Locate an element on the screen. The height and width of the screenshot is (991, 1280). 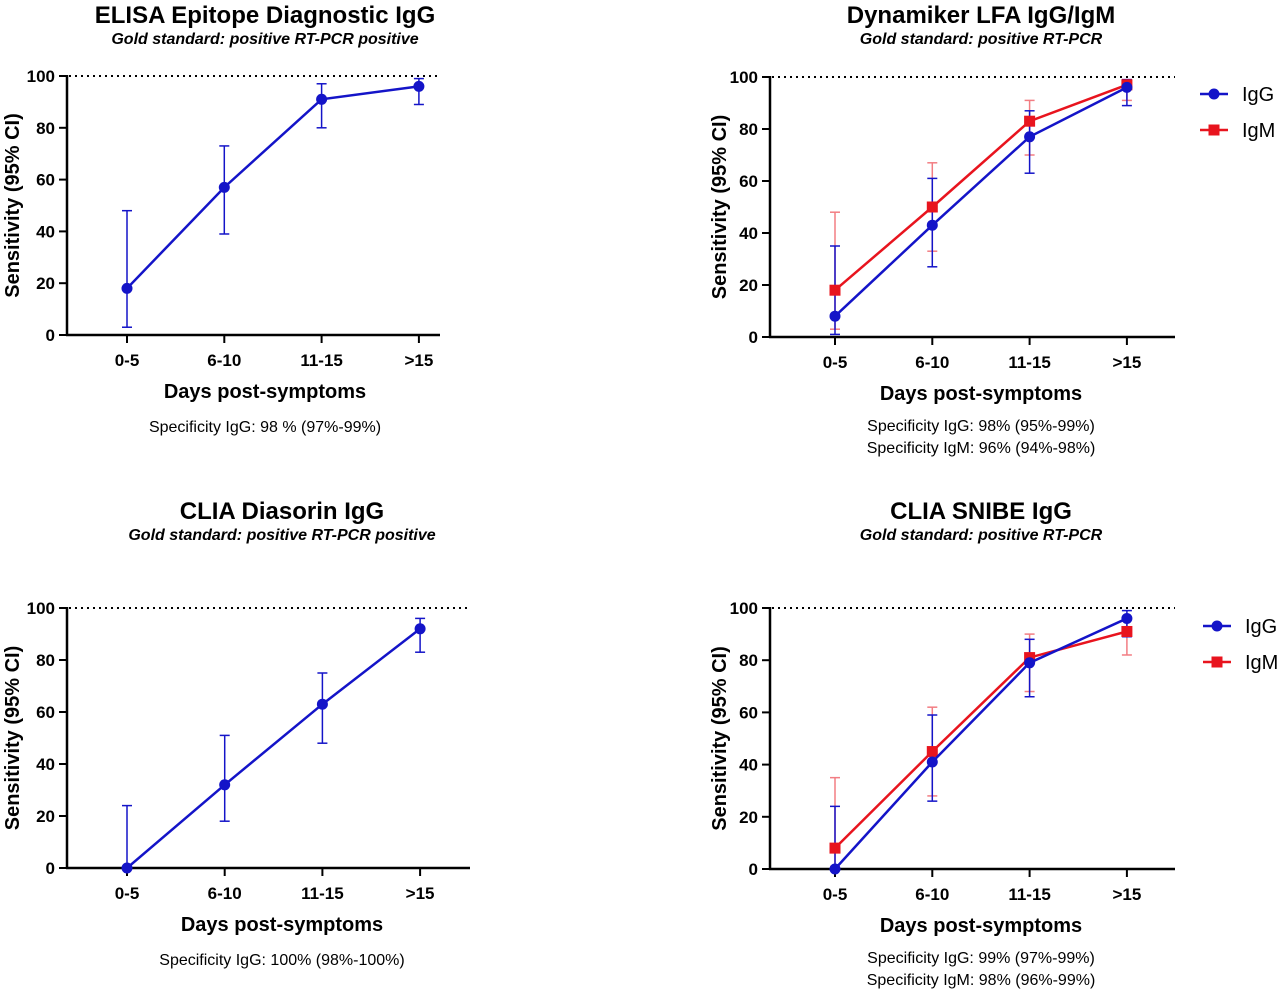
specificity-note: Specificity IgG: 98% (95%-99%) is located at coordinates (981, 426).